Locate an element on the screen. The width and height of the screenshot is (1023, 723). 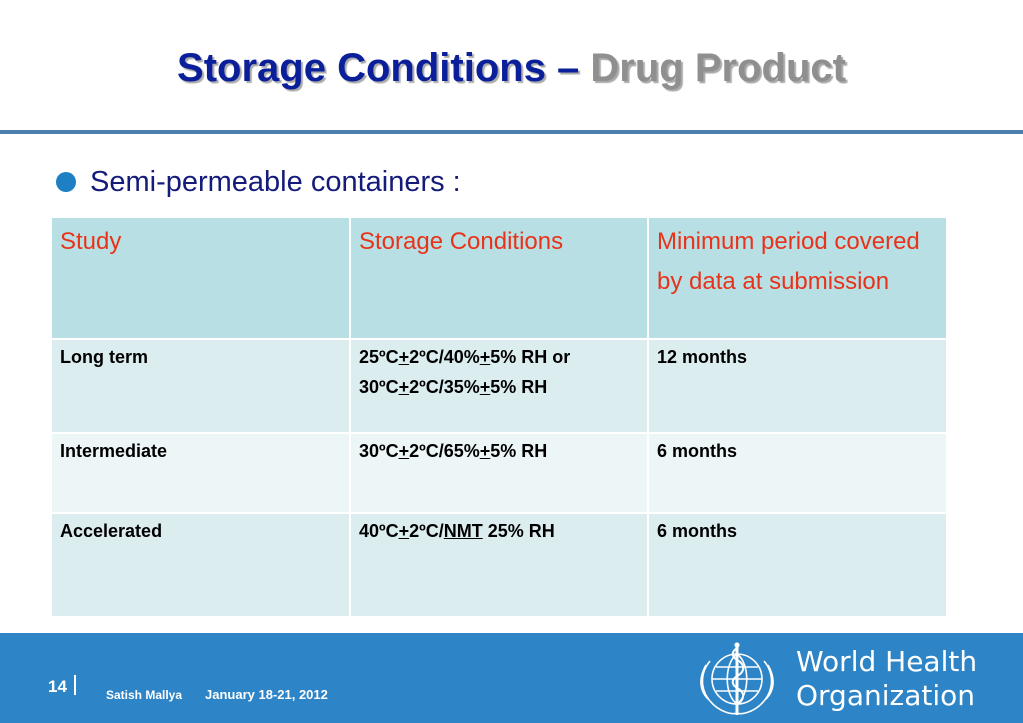
page-number-separator is located at coordinates (75, 685).